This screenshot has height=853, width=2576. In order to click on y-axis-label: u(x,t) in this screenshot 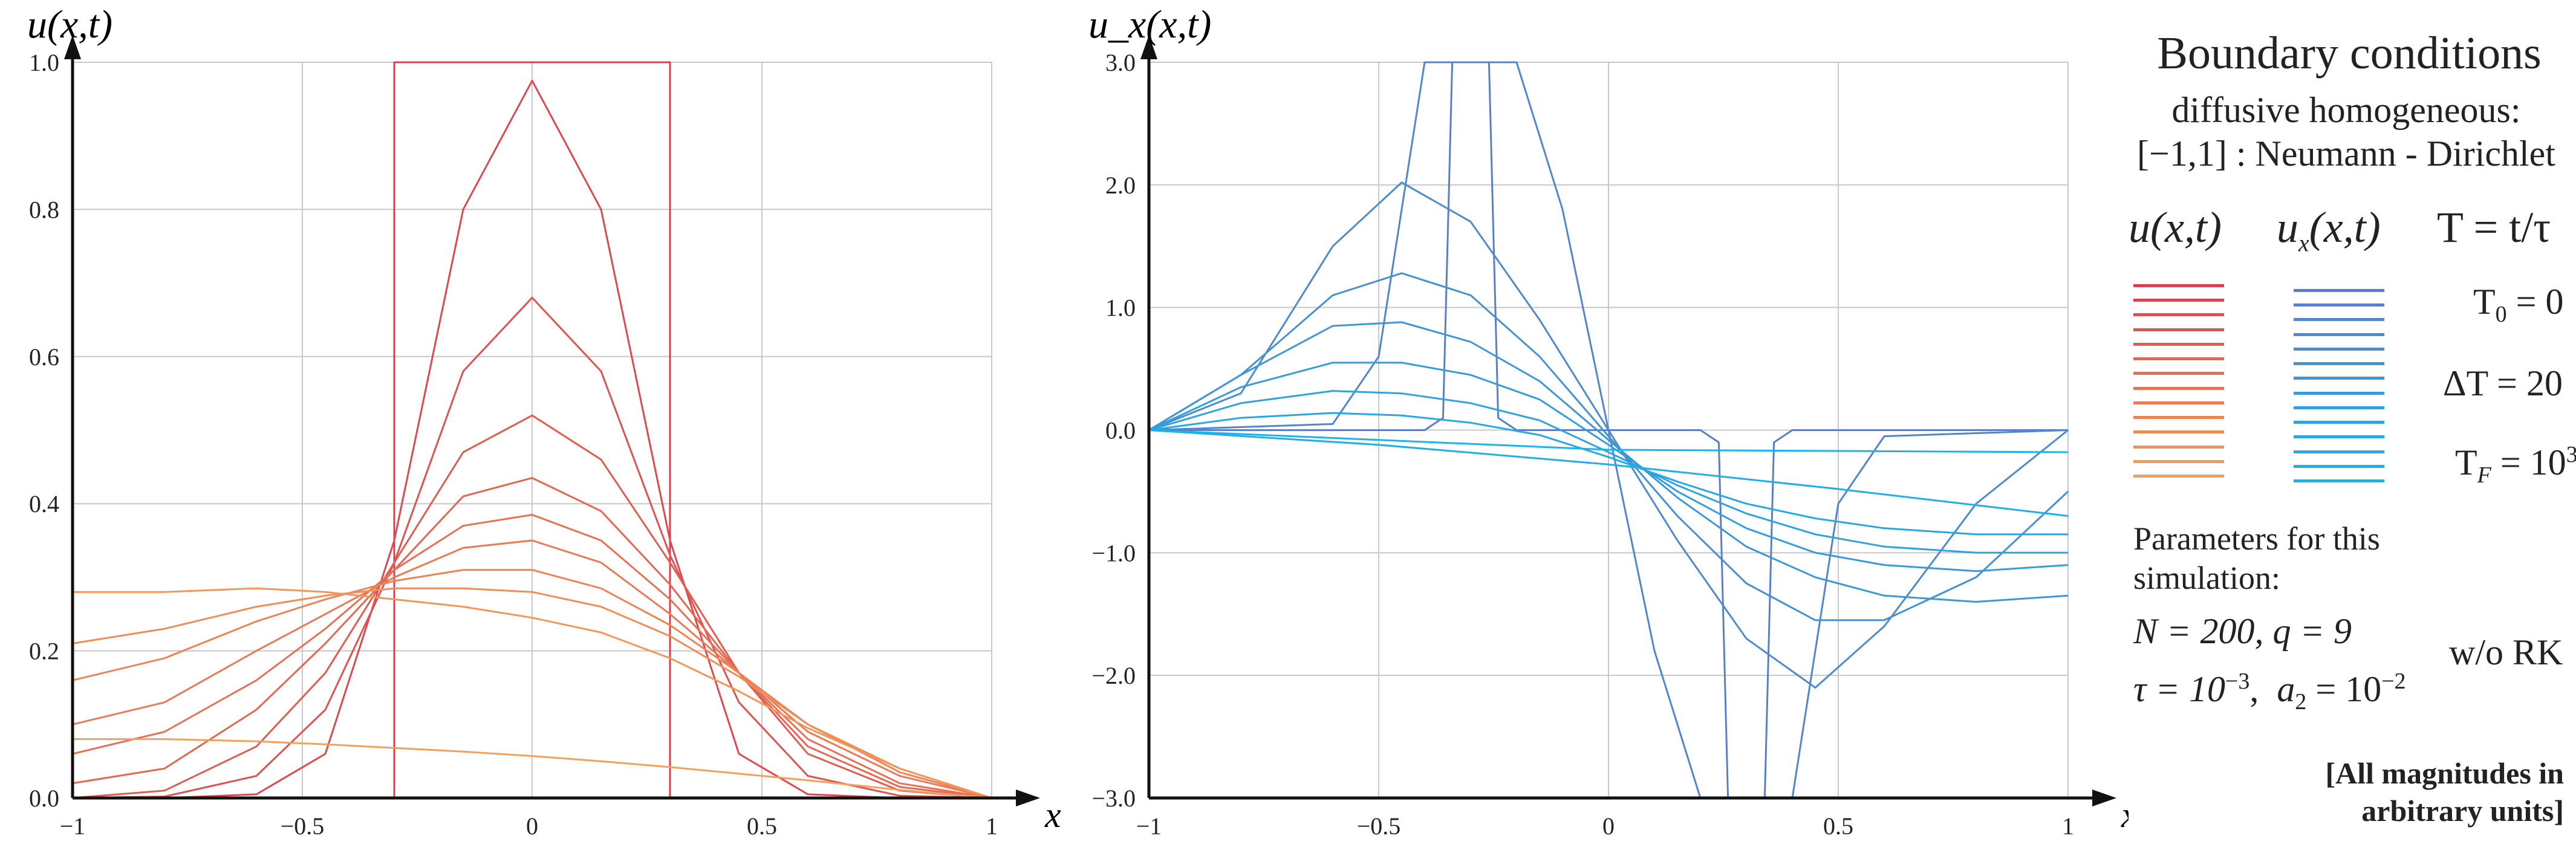, I will do `click(69, 25)`.